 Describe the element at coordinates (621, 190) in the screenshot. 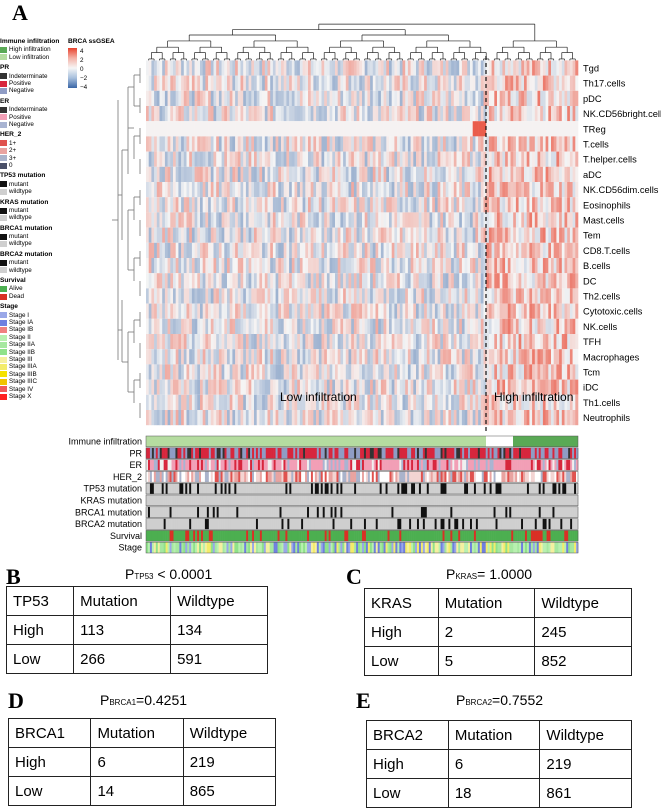

I see `row-label: NK.CD56dim.cells` at that location.